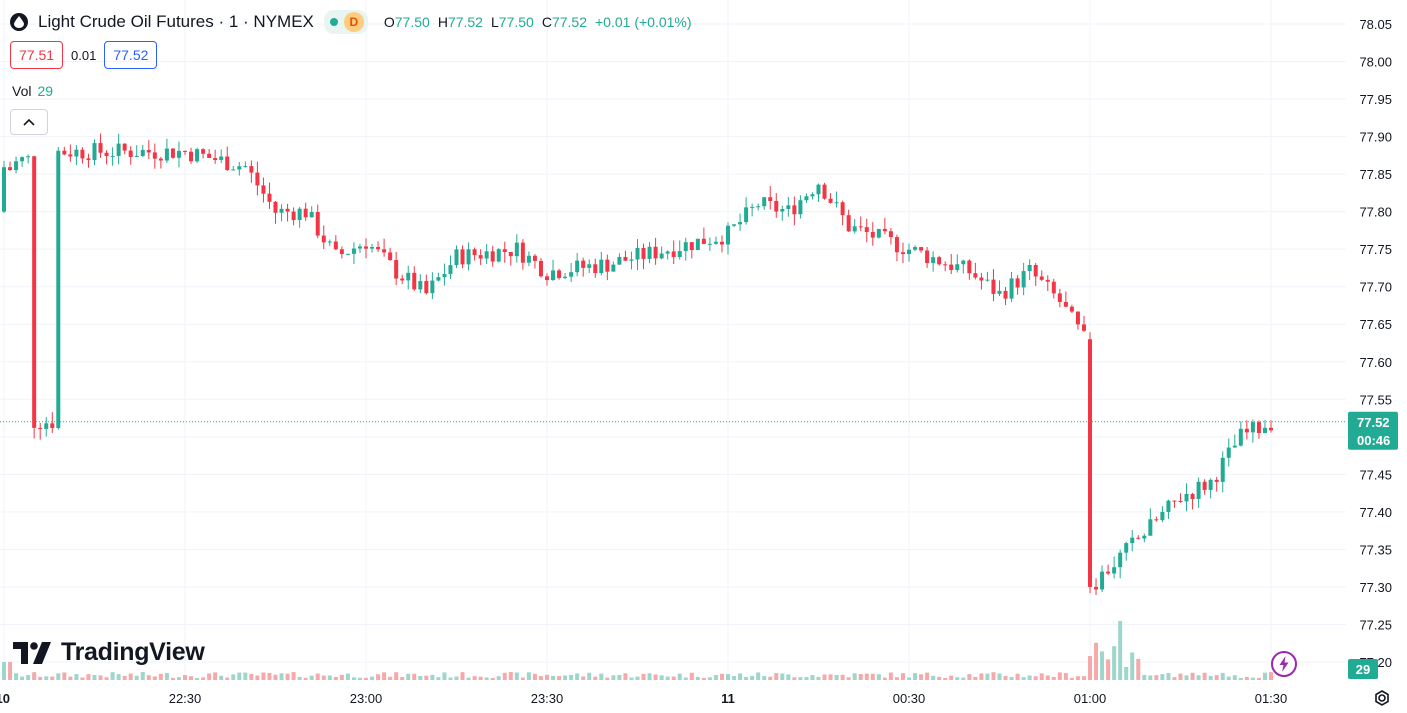 The image size is (1407, 713). Describe the element at coordinates (1382, 698) in the screenshot. I see `settings-icon` at that location.